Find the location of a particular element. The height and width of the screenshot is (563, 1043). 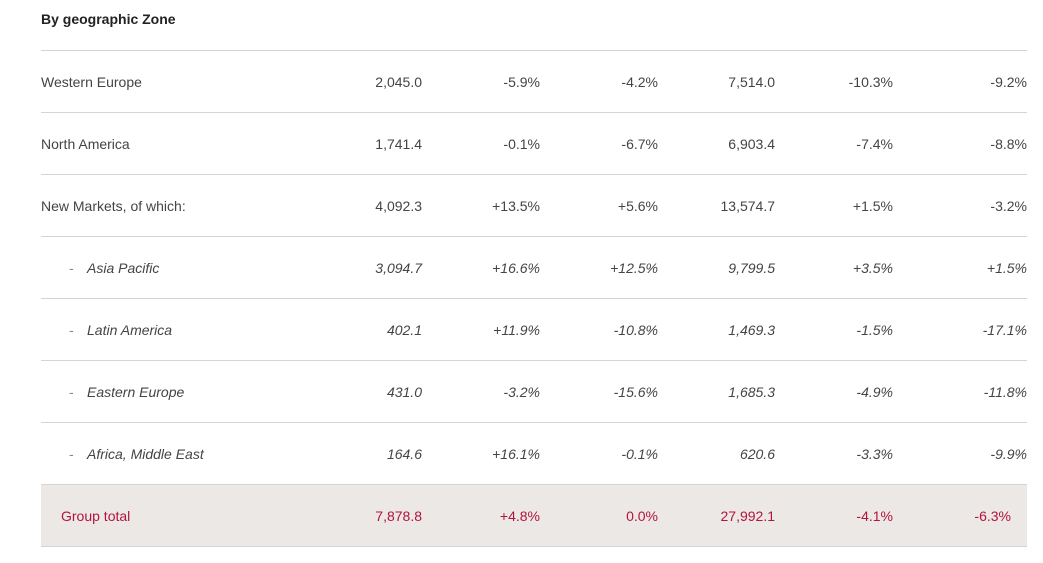

value-cell: 27,992.1 is located at coordinates (716, 515).